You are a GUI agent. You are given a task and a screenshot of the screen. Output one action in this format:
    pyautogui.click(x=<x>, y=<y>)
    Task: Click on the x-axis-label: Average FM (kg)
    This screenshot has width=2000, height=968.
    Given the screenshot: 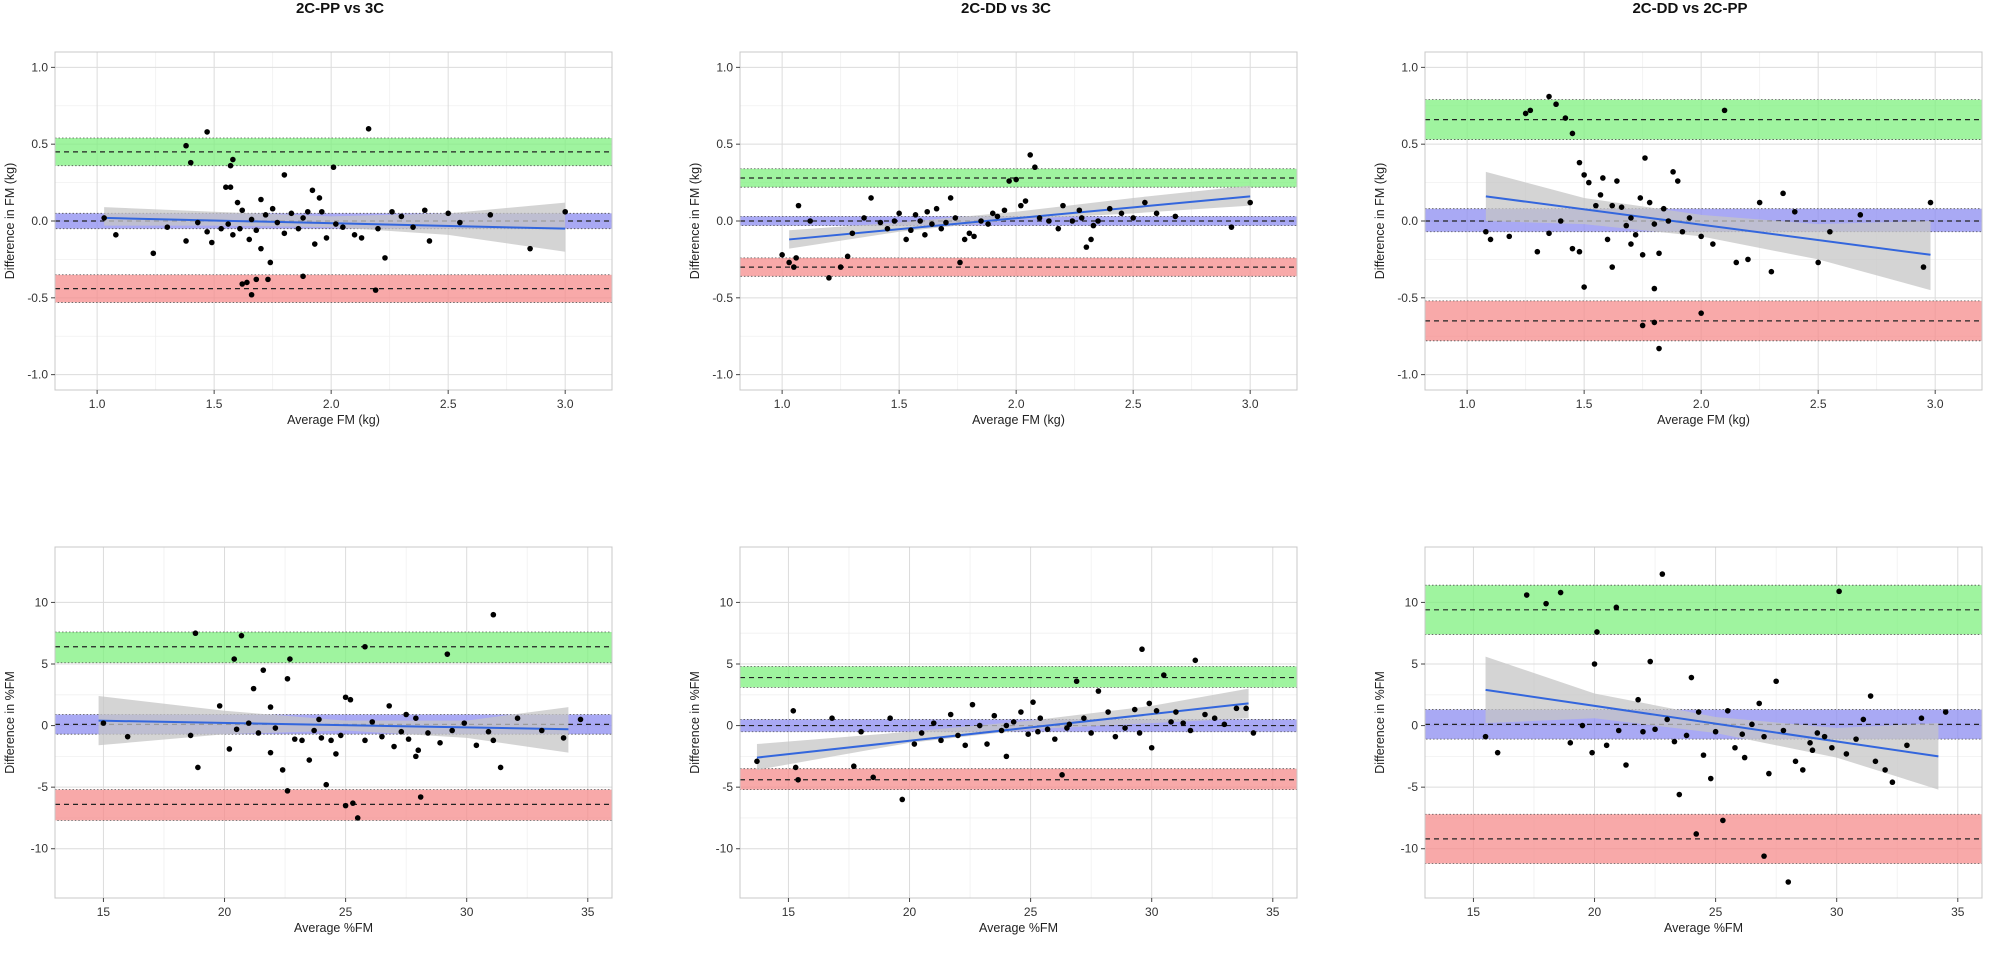 What is the action you would take?
    pyautogui.click(x=333, y=420)
    